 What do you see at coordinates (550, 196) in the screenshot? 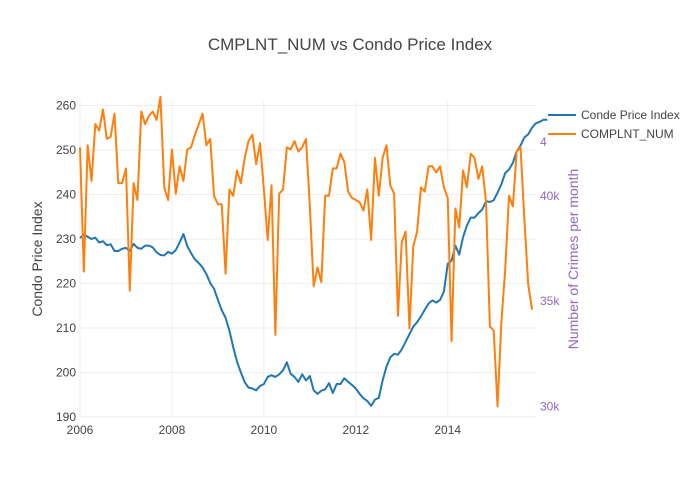
I see `y2-tick-label: 40k` at bounding box center [550, 196].